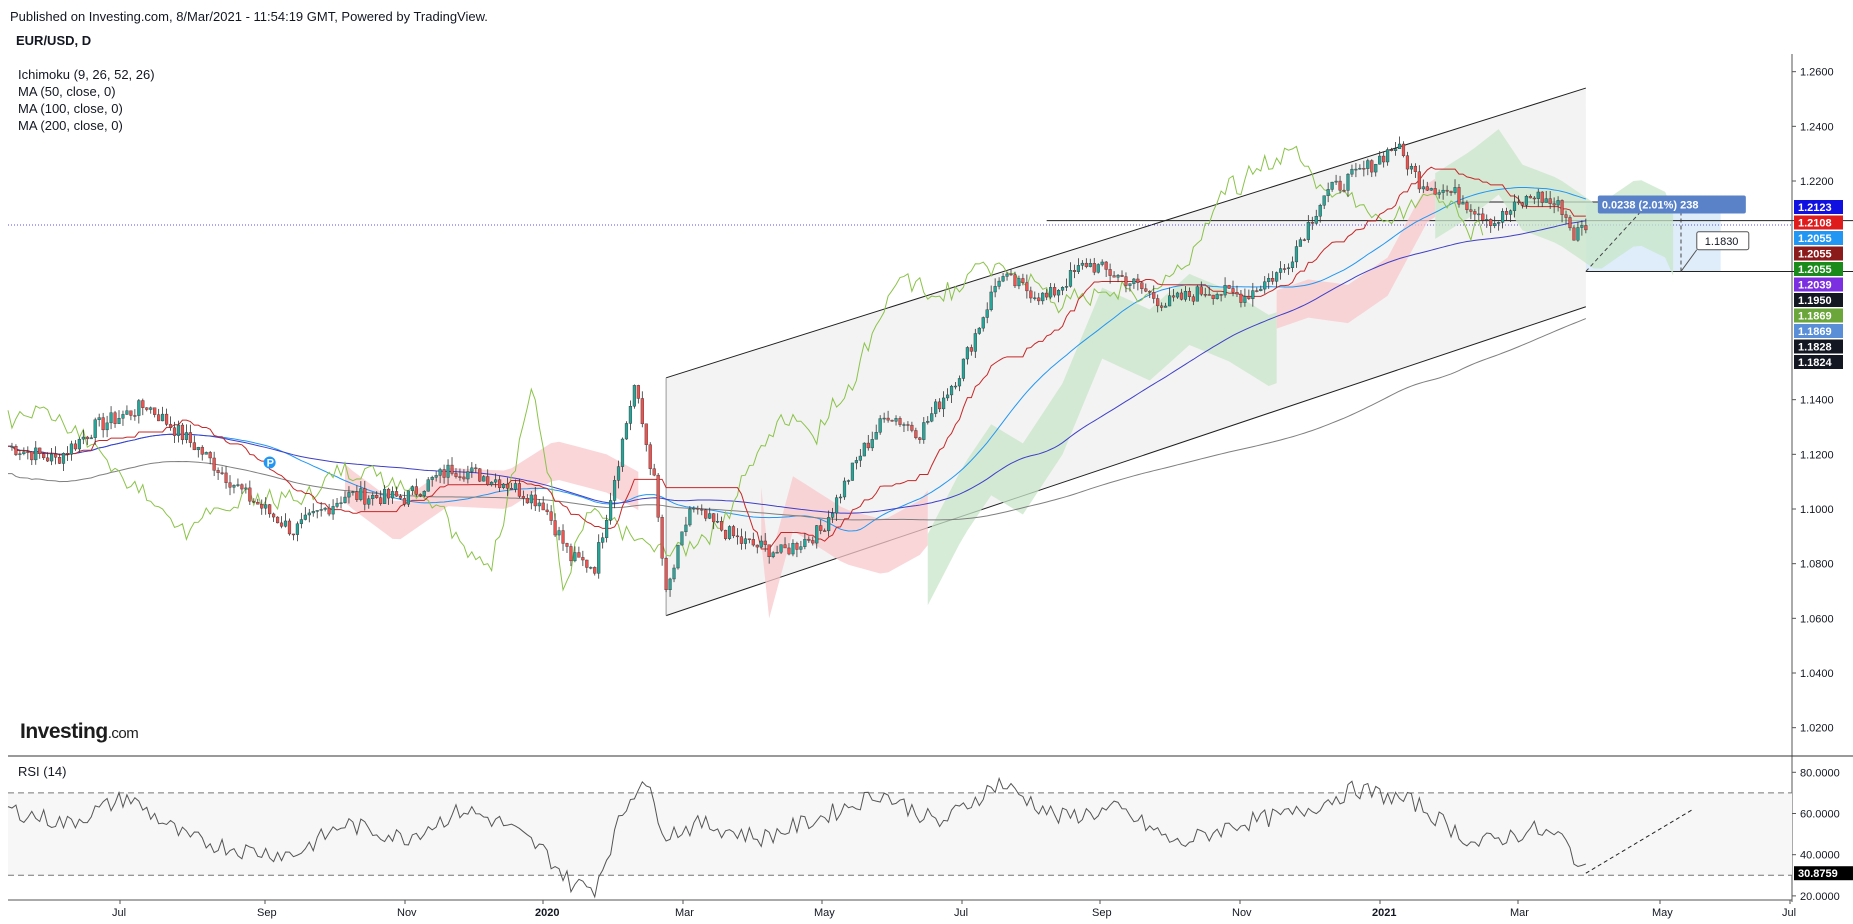 Image resolution: width=1853 pixels, height=924 pixels. What do you see at coordinates (67, 91) in the screenshot?
I see `legend-ma50: MA (50, close, 0)` at bounding box center [67, 91].